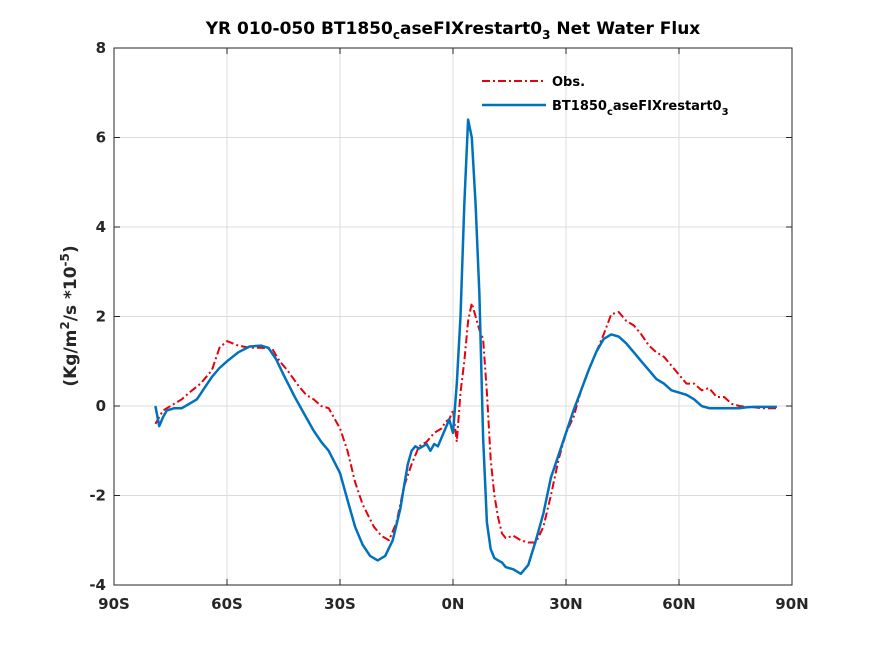  Describe the element at coordinates (725, 112) in the screenshot. I see `legend-model-sub2: 3` at that location.